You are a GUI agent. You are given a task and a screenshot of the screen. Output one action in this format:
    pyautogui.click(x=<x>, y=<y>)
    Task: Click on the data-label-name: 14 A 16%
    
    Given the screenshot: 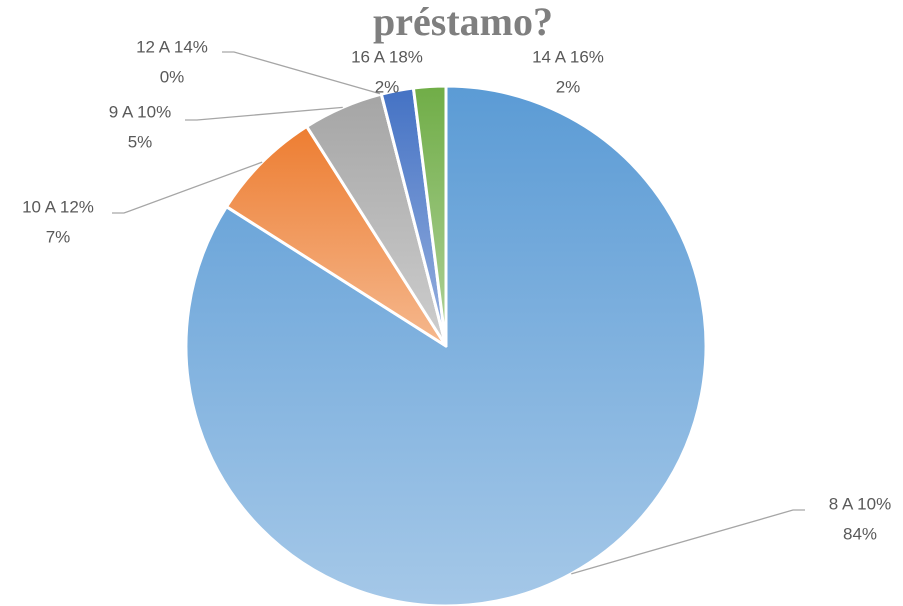 What is the action you would take?
    pyautogui.click(x=568, y=56)
    